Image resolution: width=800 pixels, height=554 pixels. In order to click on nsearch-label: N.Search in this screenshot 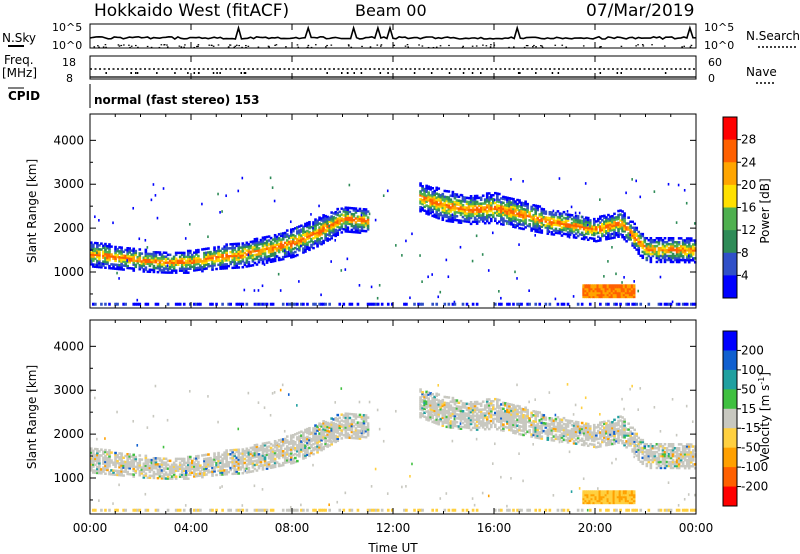, I will do `click(773, 36)`.